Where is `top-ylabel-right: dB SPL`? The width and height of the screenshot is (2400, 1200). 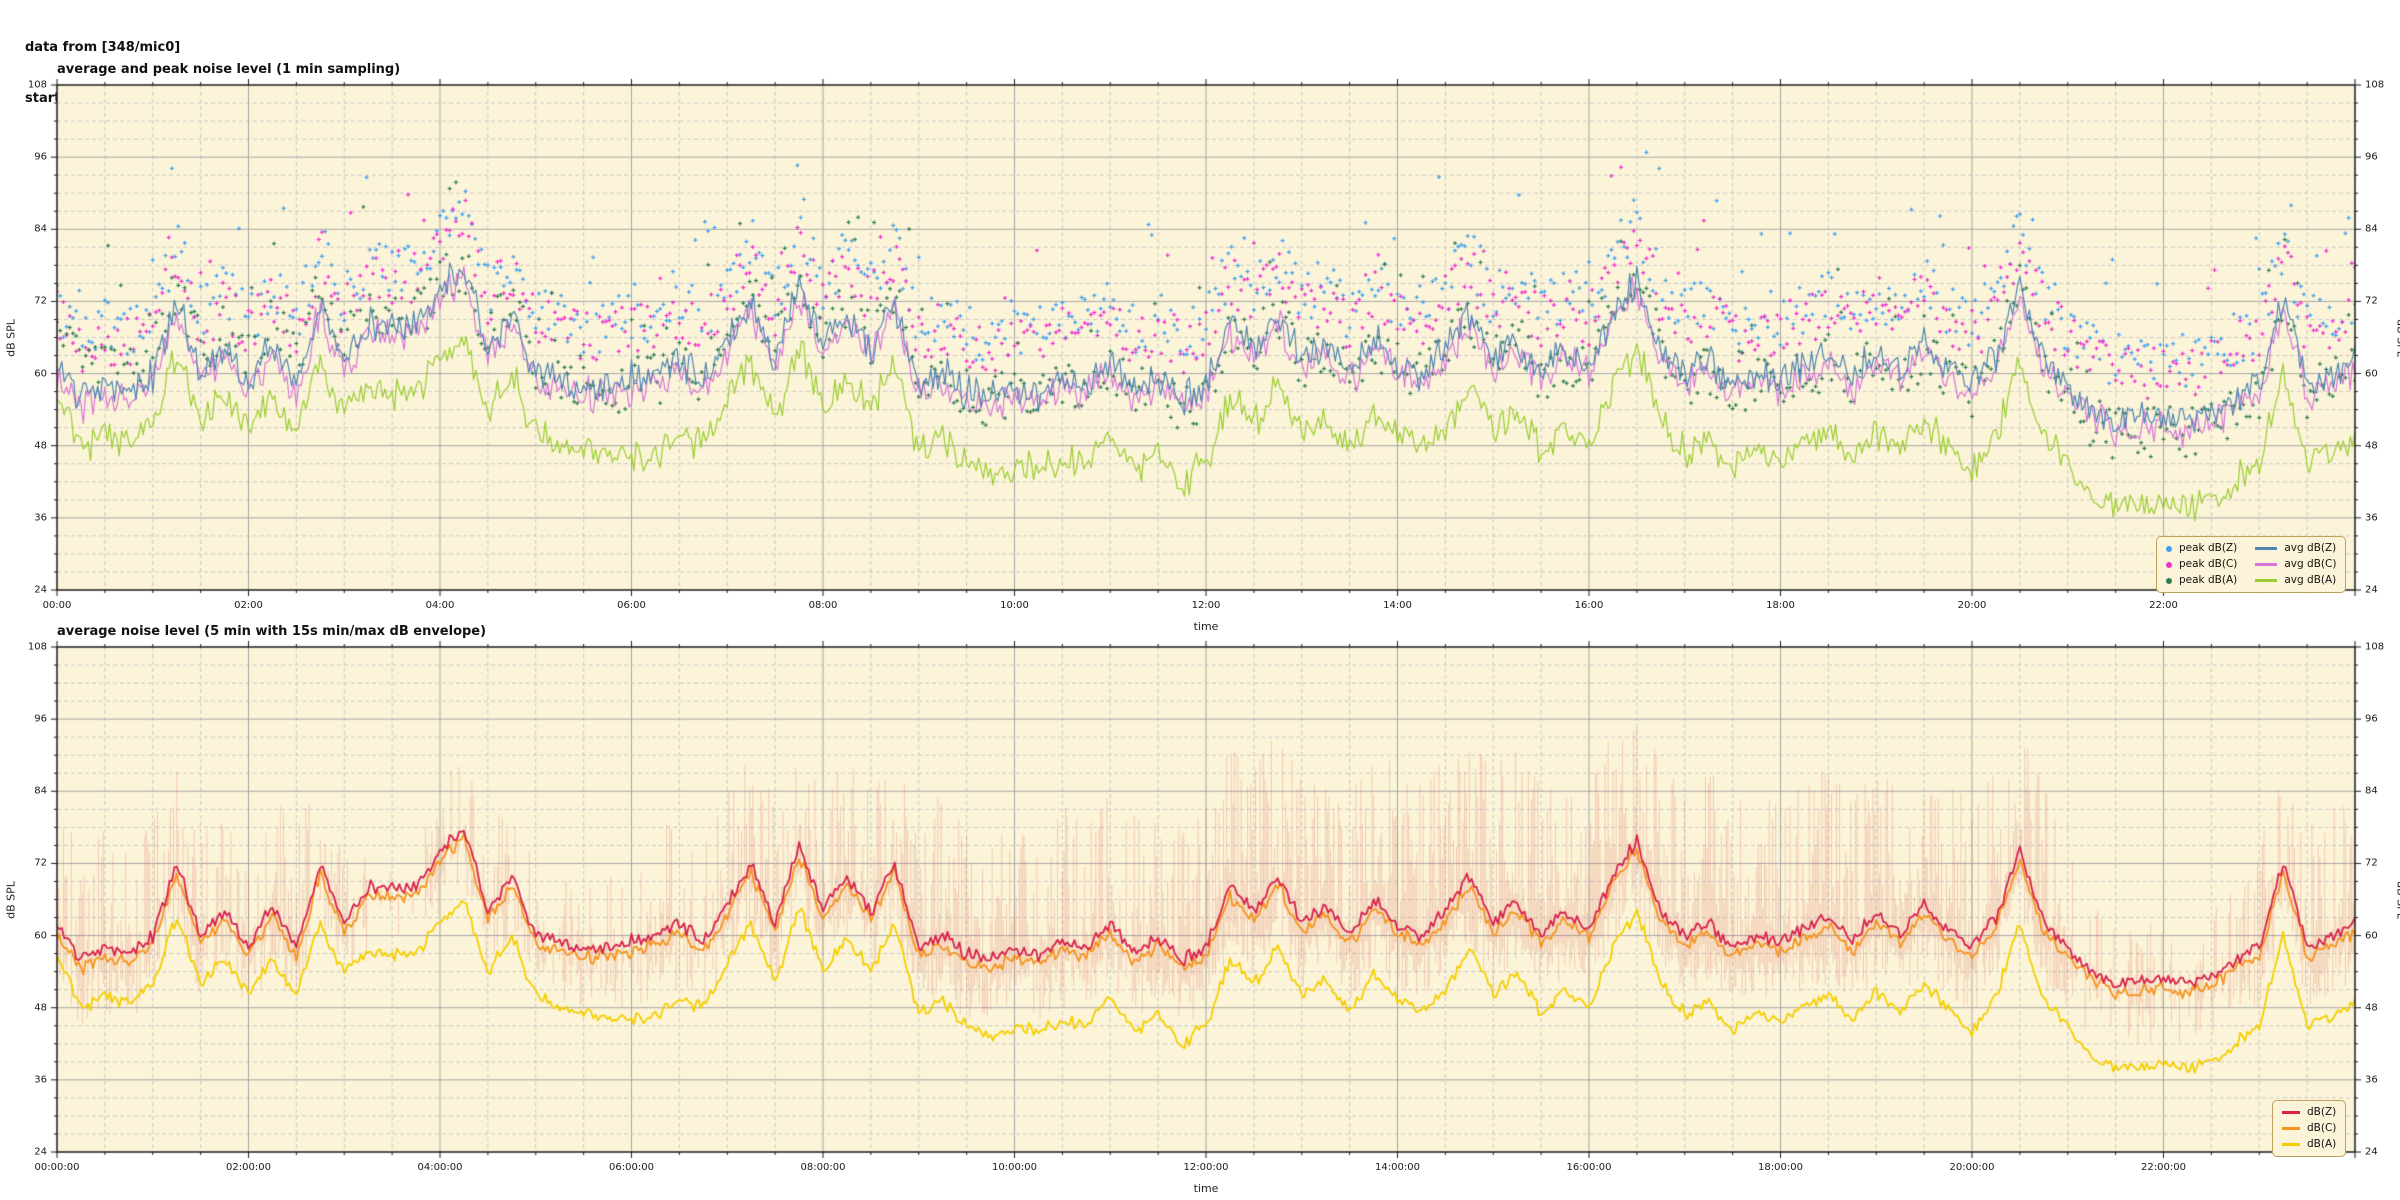
top-ylabel-right: dB SPL is located at coordinates (2397, 337).